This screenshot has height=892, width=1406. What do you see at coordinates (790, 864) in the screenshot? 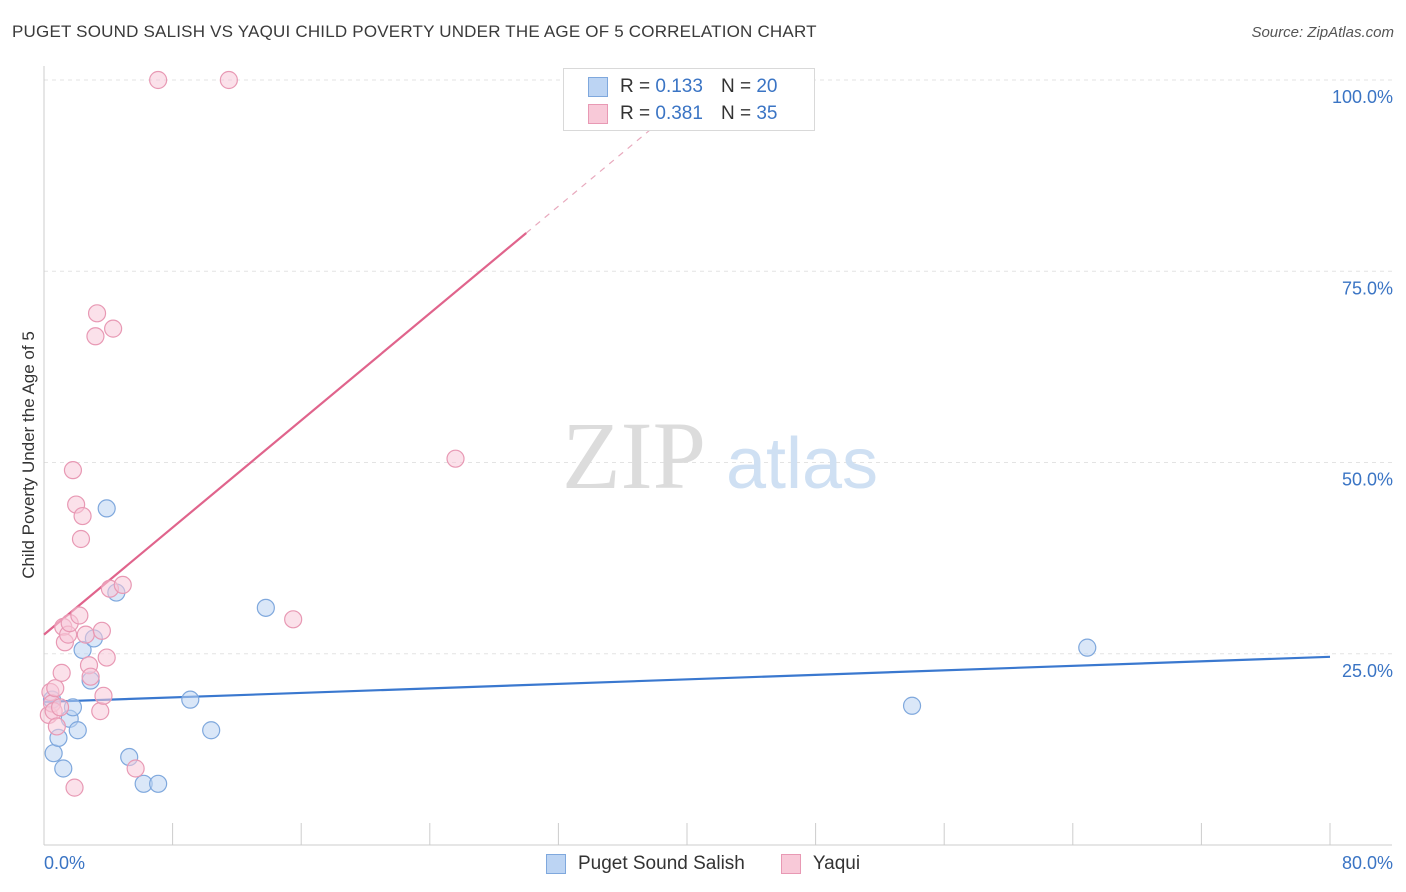
I see `legend-swatch-yaqui` at bounding box center [790, 864].